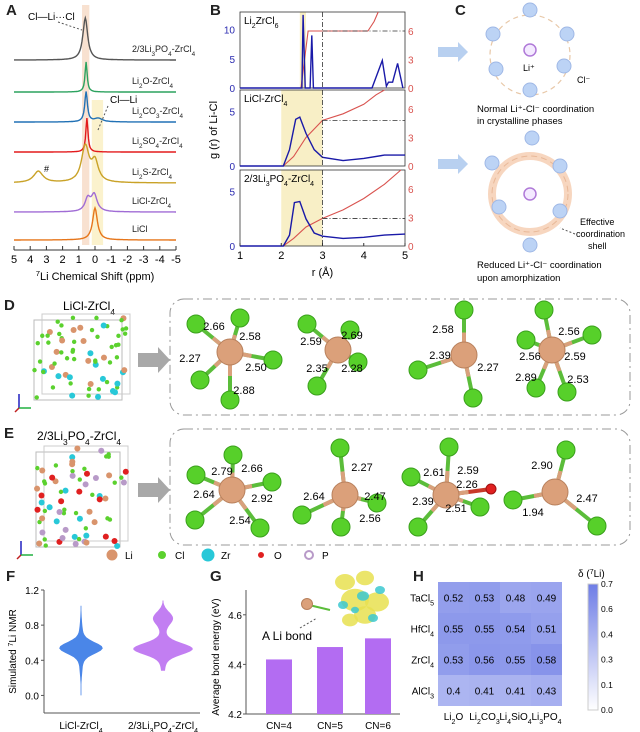 The height and width of the screenshot is (732, 640). What do you see at coordinates (400, 487) in the screenshot?
I see `cluster-frame` at bounding box center [400, 487].